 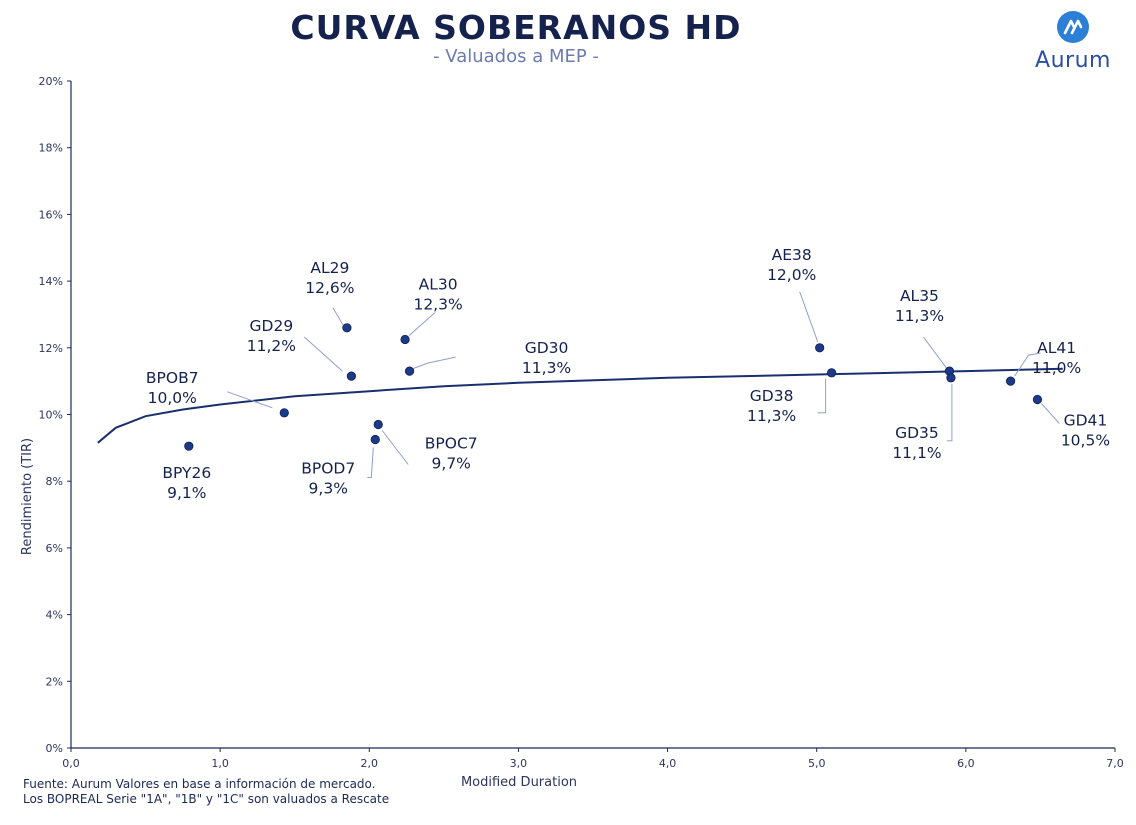 I want to click on y-axis-ticks: 0% 2% 4% 6% 8% 10% 12% 14% 16% 18% 20%, so click(x=55, y=415).